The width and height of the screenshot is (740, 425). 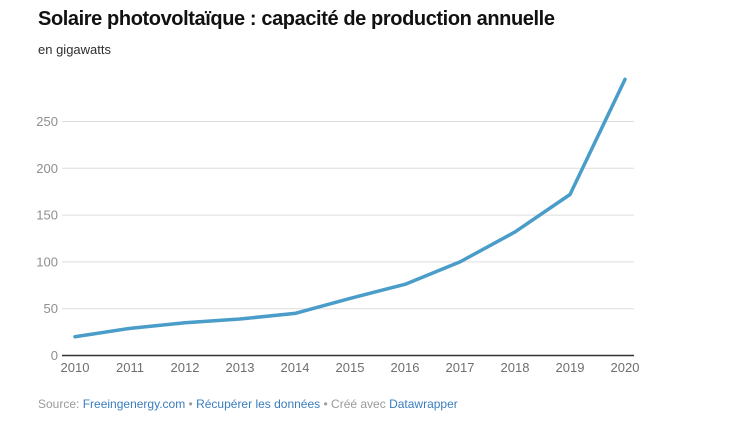 What do you see at coordinates (54, 355) in the screenshot?
I see `y-axis-tick-label: 0` at bounding box center [54, 355].